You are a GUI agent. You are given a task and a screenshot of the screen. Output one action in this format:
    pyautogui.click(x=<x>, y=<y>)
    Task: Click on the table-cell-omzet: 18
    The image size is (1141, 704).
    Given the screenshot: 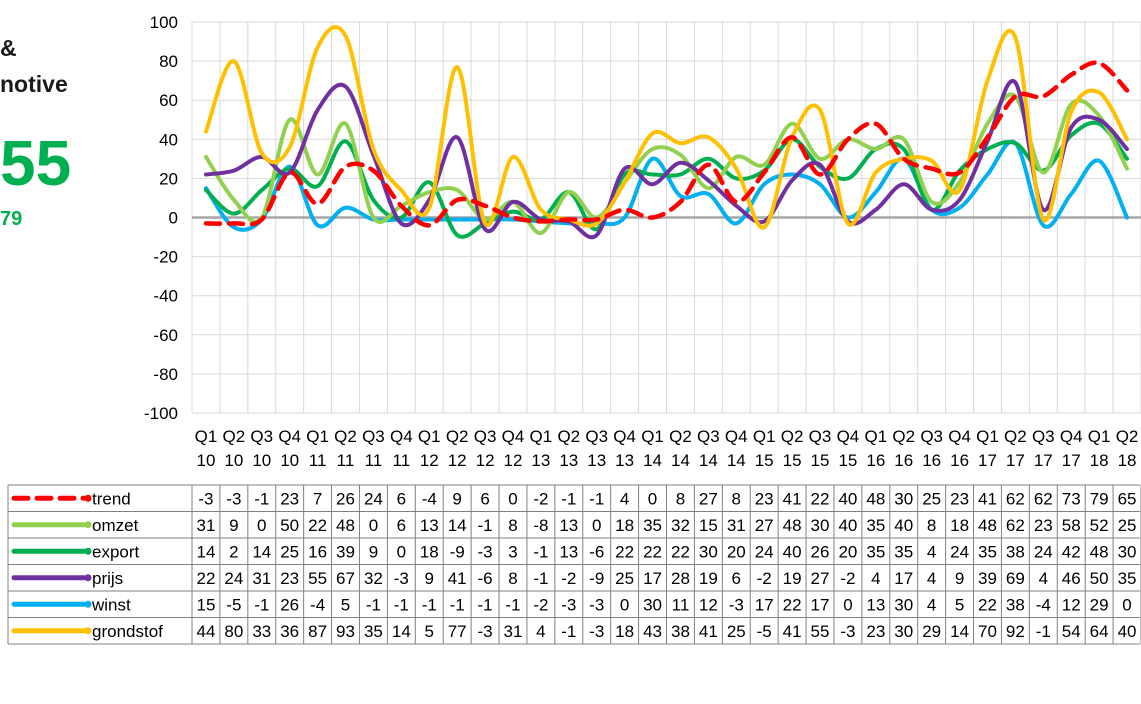 What is the action you would take?
    pyautogui.click(x=959, y=525)
    